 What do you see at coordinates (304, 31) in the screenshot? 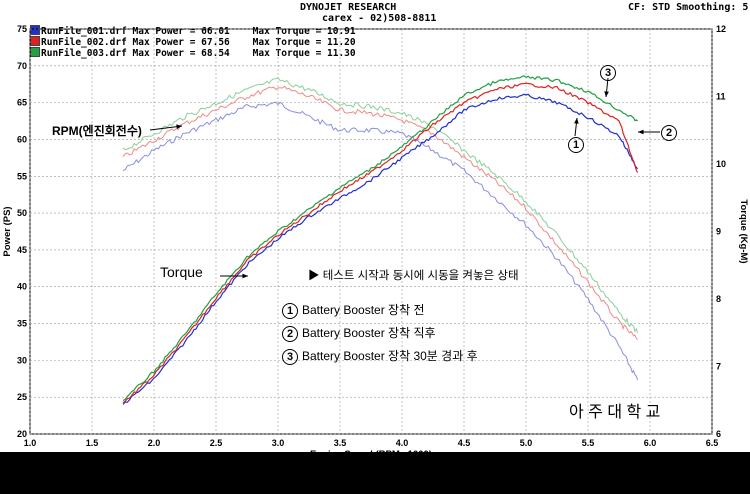
I see `legend-max-torque: Max Torque = 10.91` at bounding box center [304, 31].